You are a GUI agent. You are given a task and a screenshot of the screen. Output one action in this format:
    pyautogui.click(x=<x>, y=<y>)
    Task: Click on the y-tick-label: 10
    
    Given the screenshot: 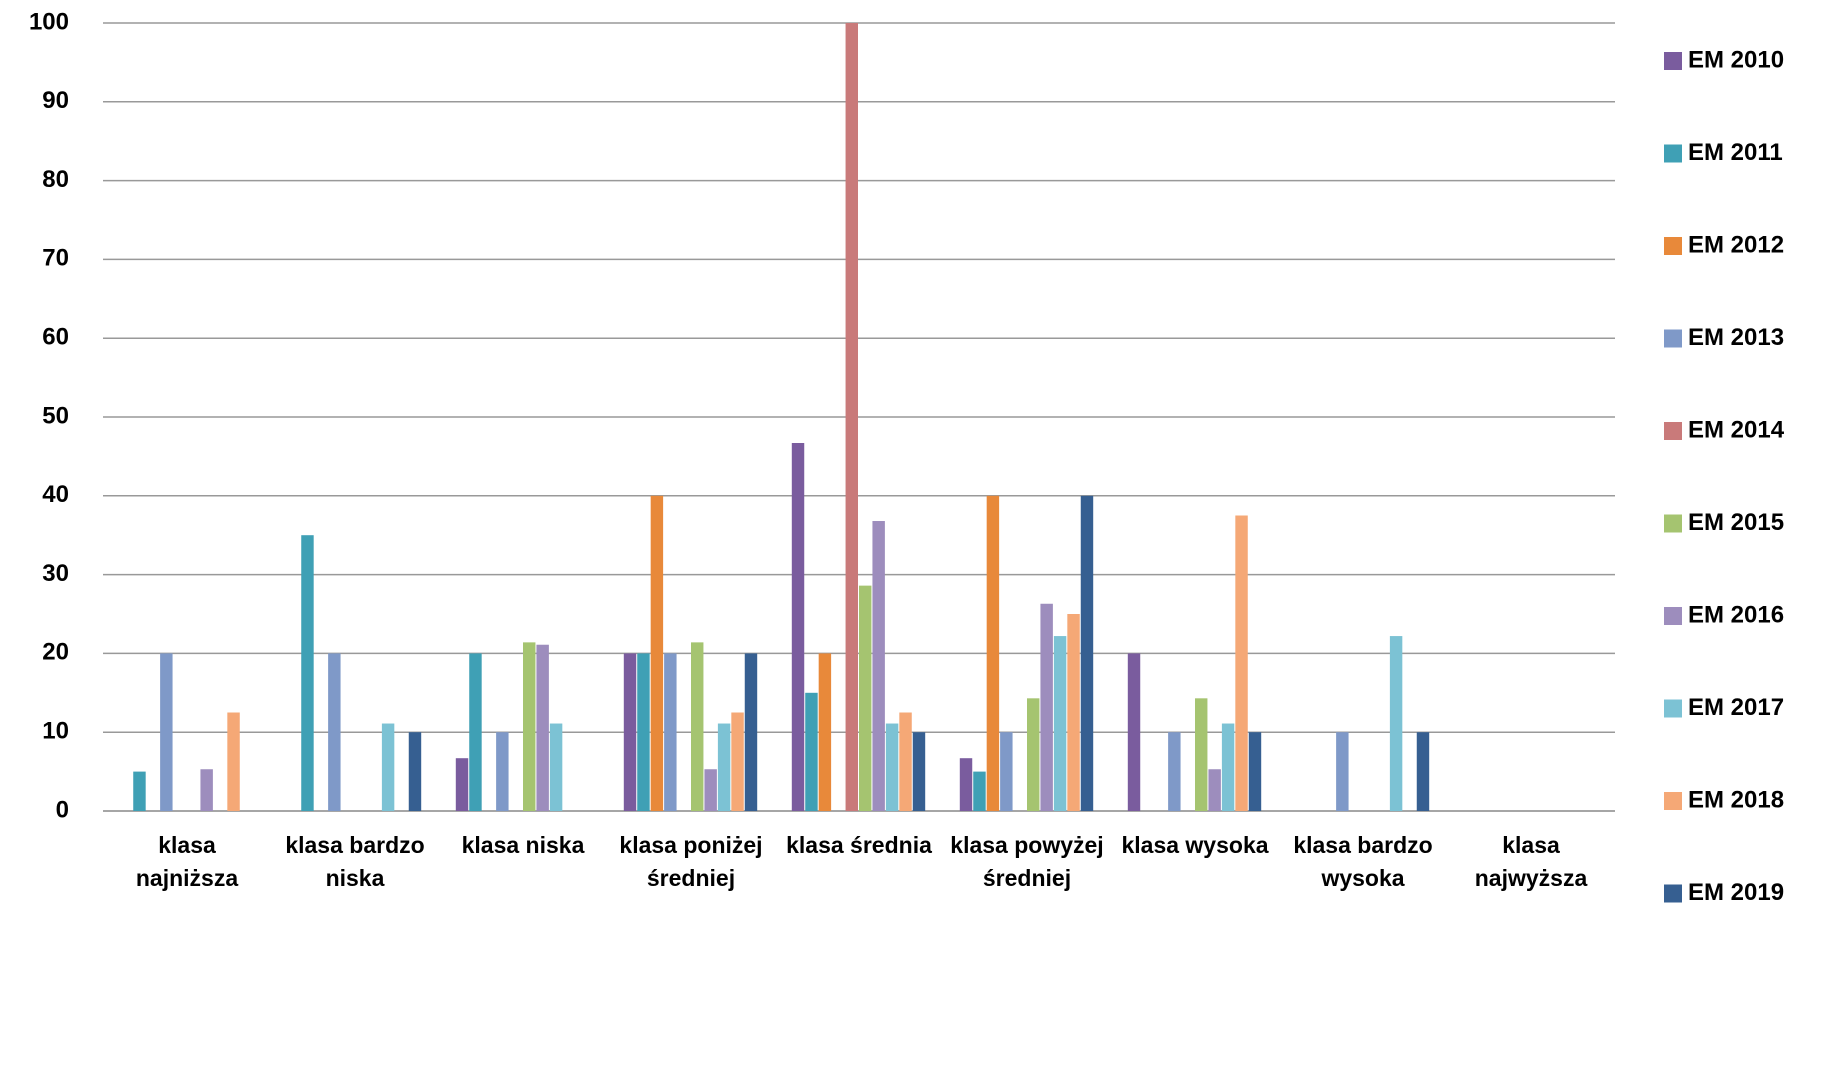 What is the action you would take?
    pyautogui.click(x=55, y=731)
    